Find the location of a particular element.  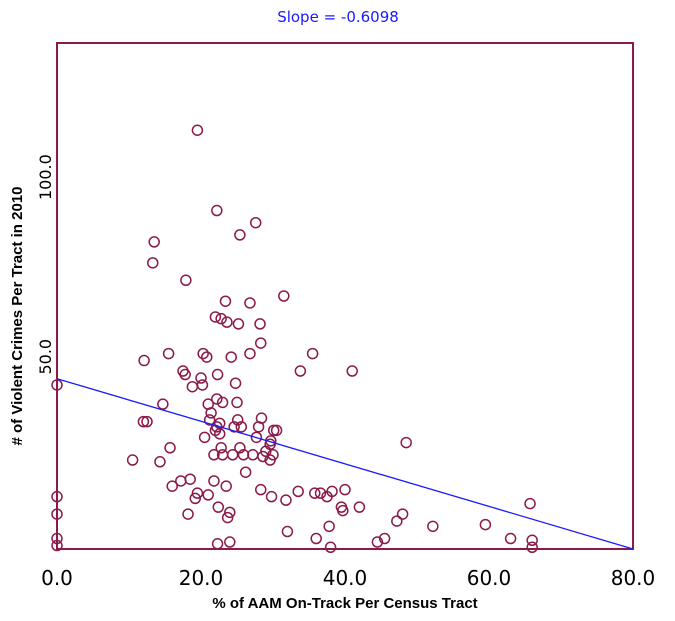

slope-annotation: Slope = -0.6098 is located at coordinates (338, 17).